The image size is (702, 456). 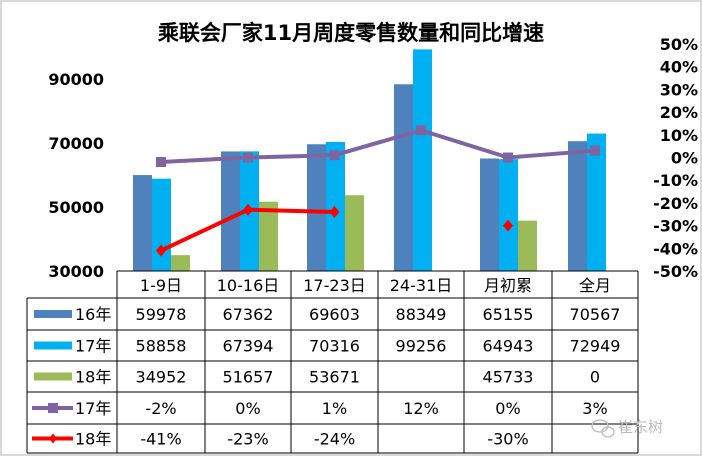 What do you see at coordinates (640, 427) in the screenshot?
I see `watermark-text: 崔东树` at bounding box center [640, 427].